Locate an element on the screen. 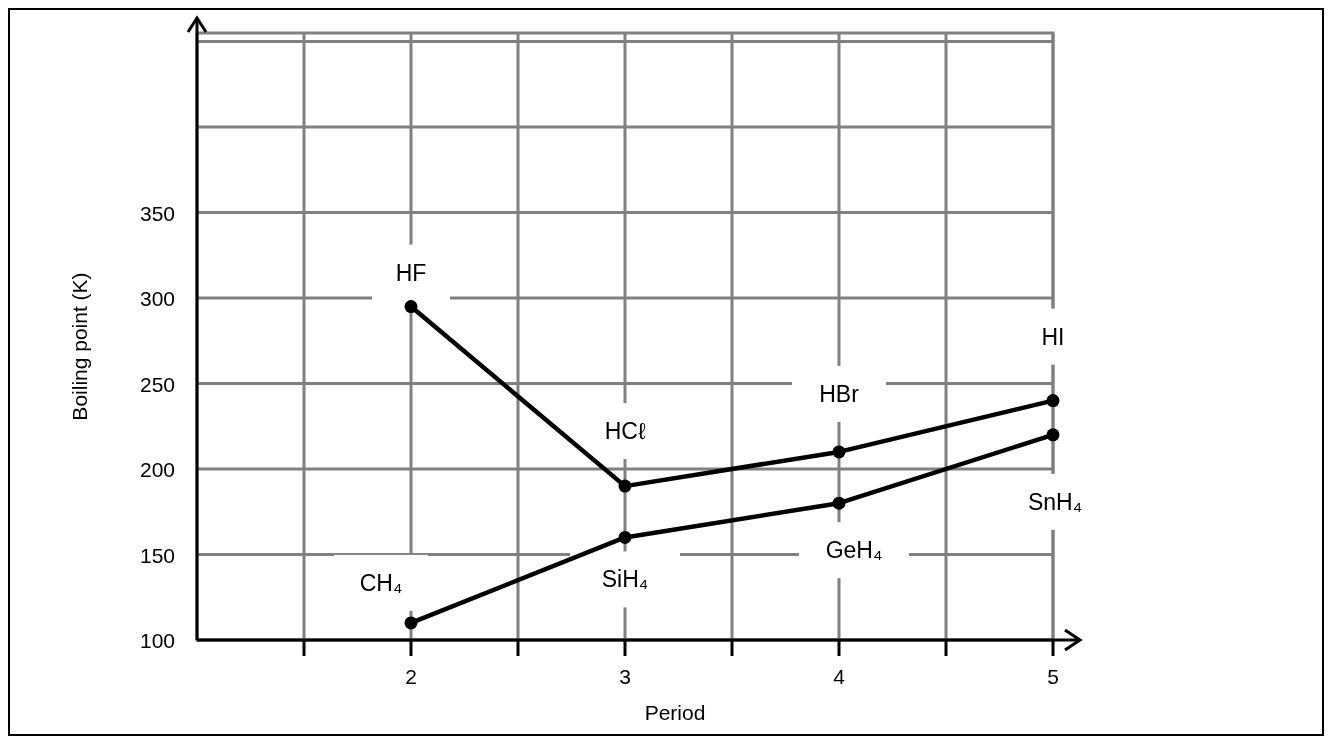 This screenshot has width=1332, height=744. annotation: SiH₄ is located at coordinates (625, 579).